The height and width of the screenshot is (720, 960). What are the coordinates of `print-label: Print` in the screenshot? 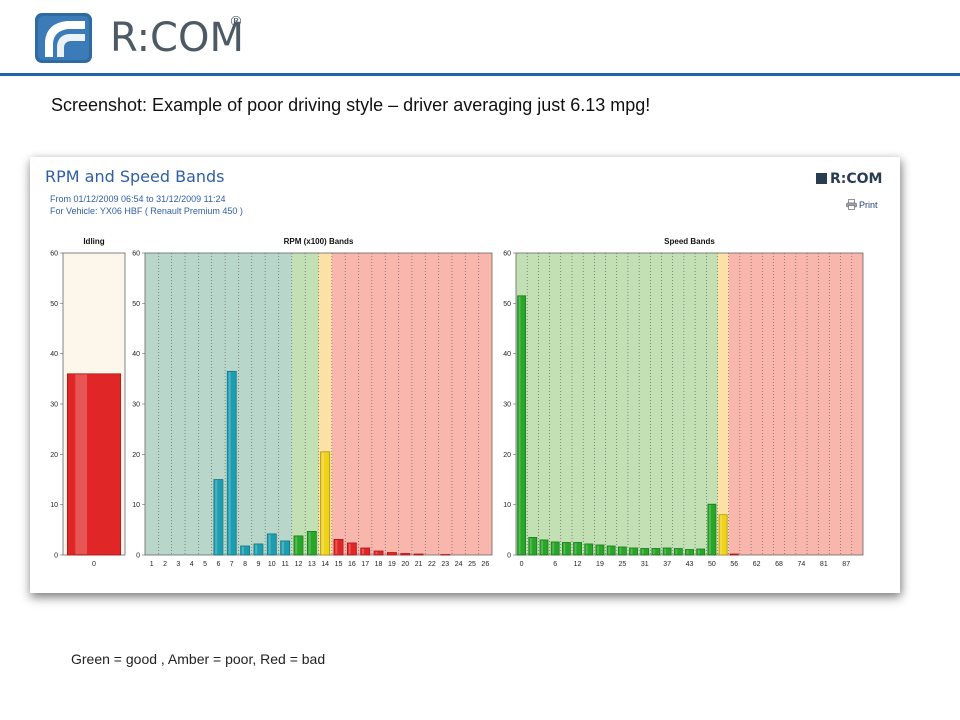 It's located at (868, 205).